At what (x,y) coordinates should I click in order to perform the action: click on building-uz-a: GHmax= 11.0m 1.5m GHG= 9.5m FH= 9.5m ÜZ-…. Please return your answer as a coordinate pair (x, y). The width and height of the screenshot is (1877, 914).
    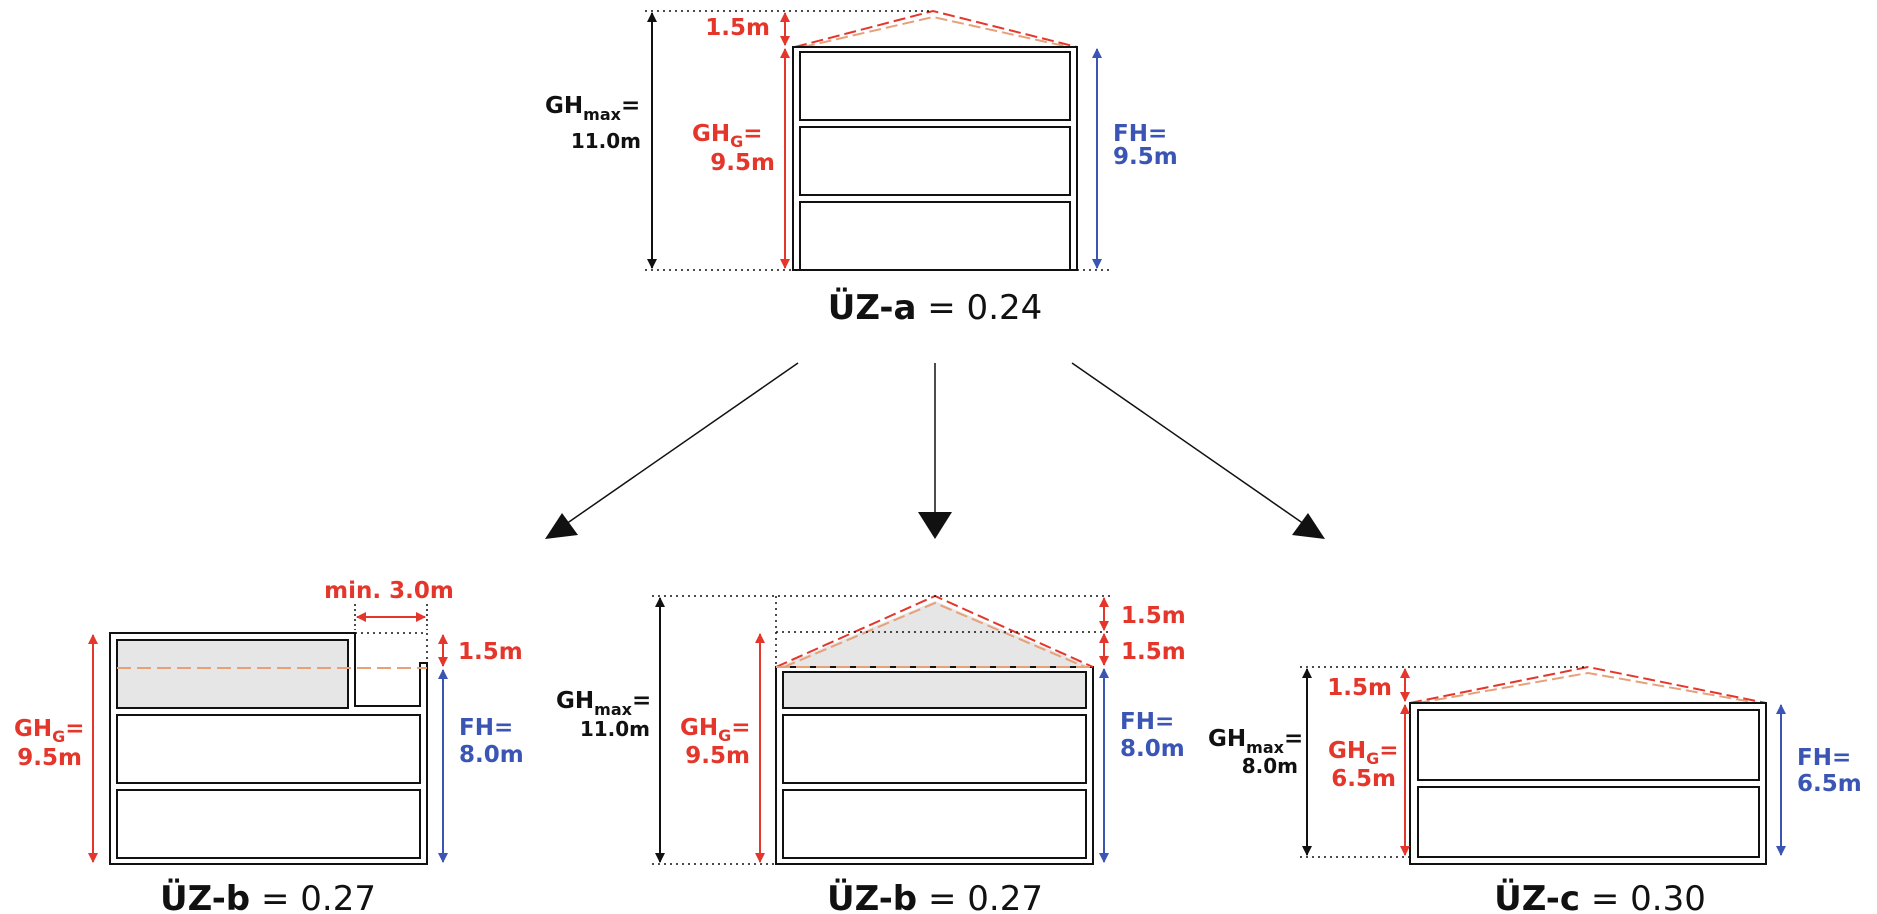
    Looking at the image, I should click on (861, 168).